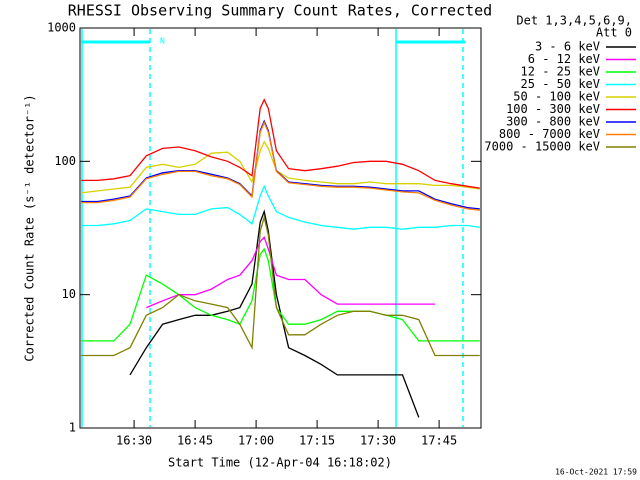  I want to click on legend-title: Att 0, so click(614, 33).